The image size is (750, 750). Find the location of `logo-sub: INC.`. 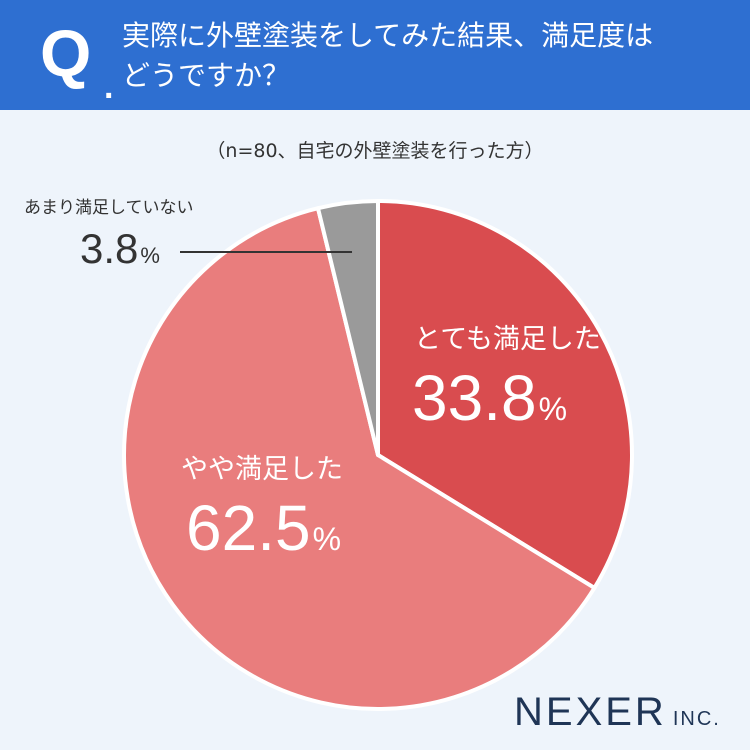

logo-sub: INC. is located at coordinates (696, 719).